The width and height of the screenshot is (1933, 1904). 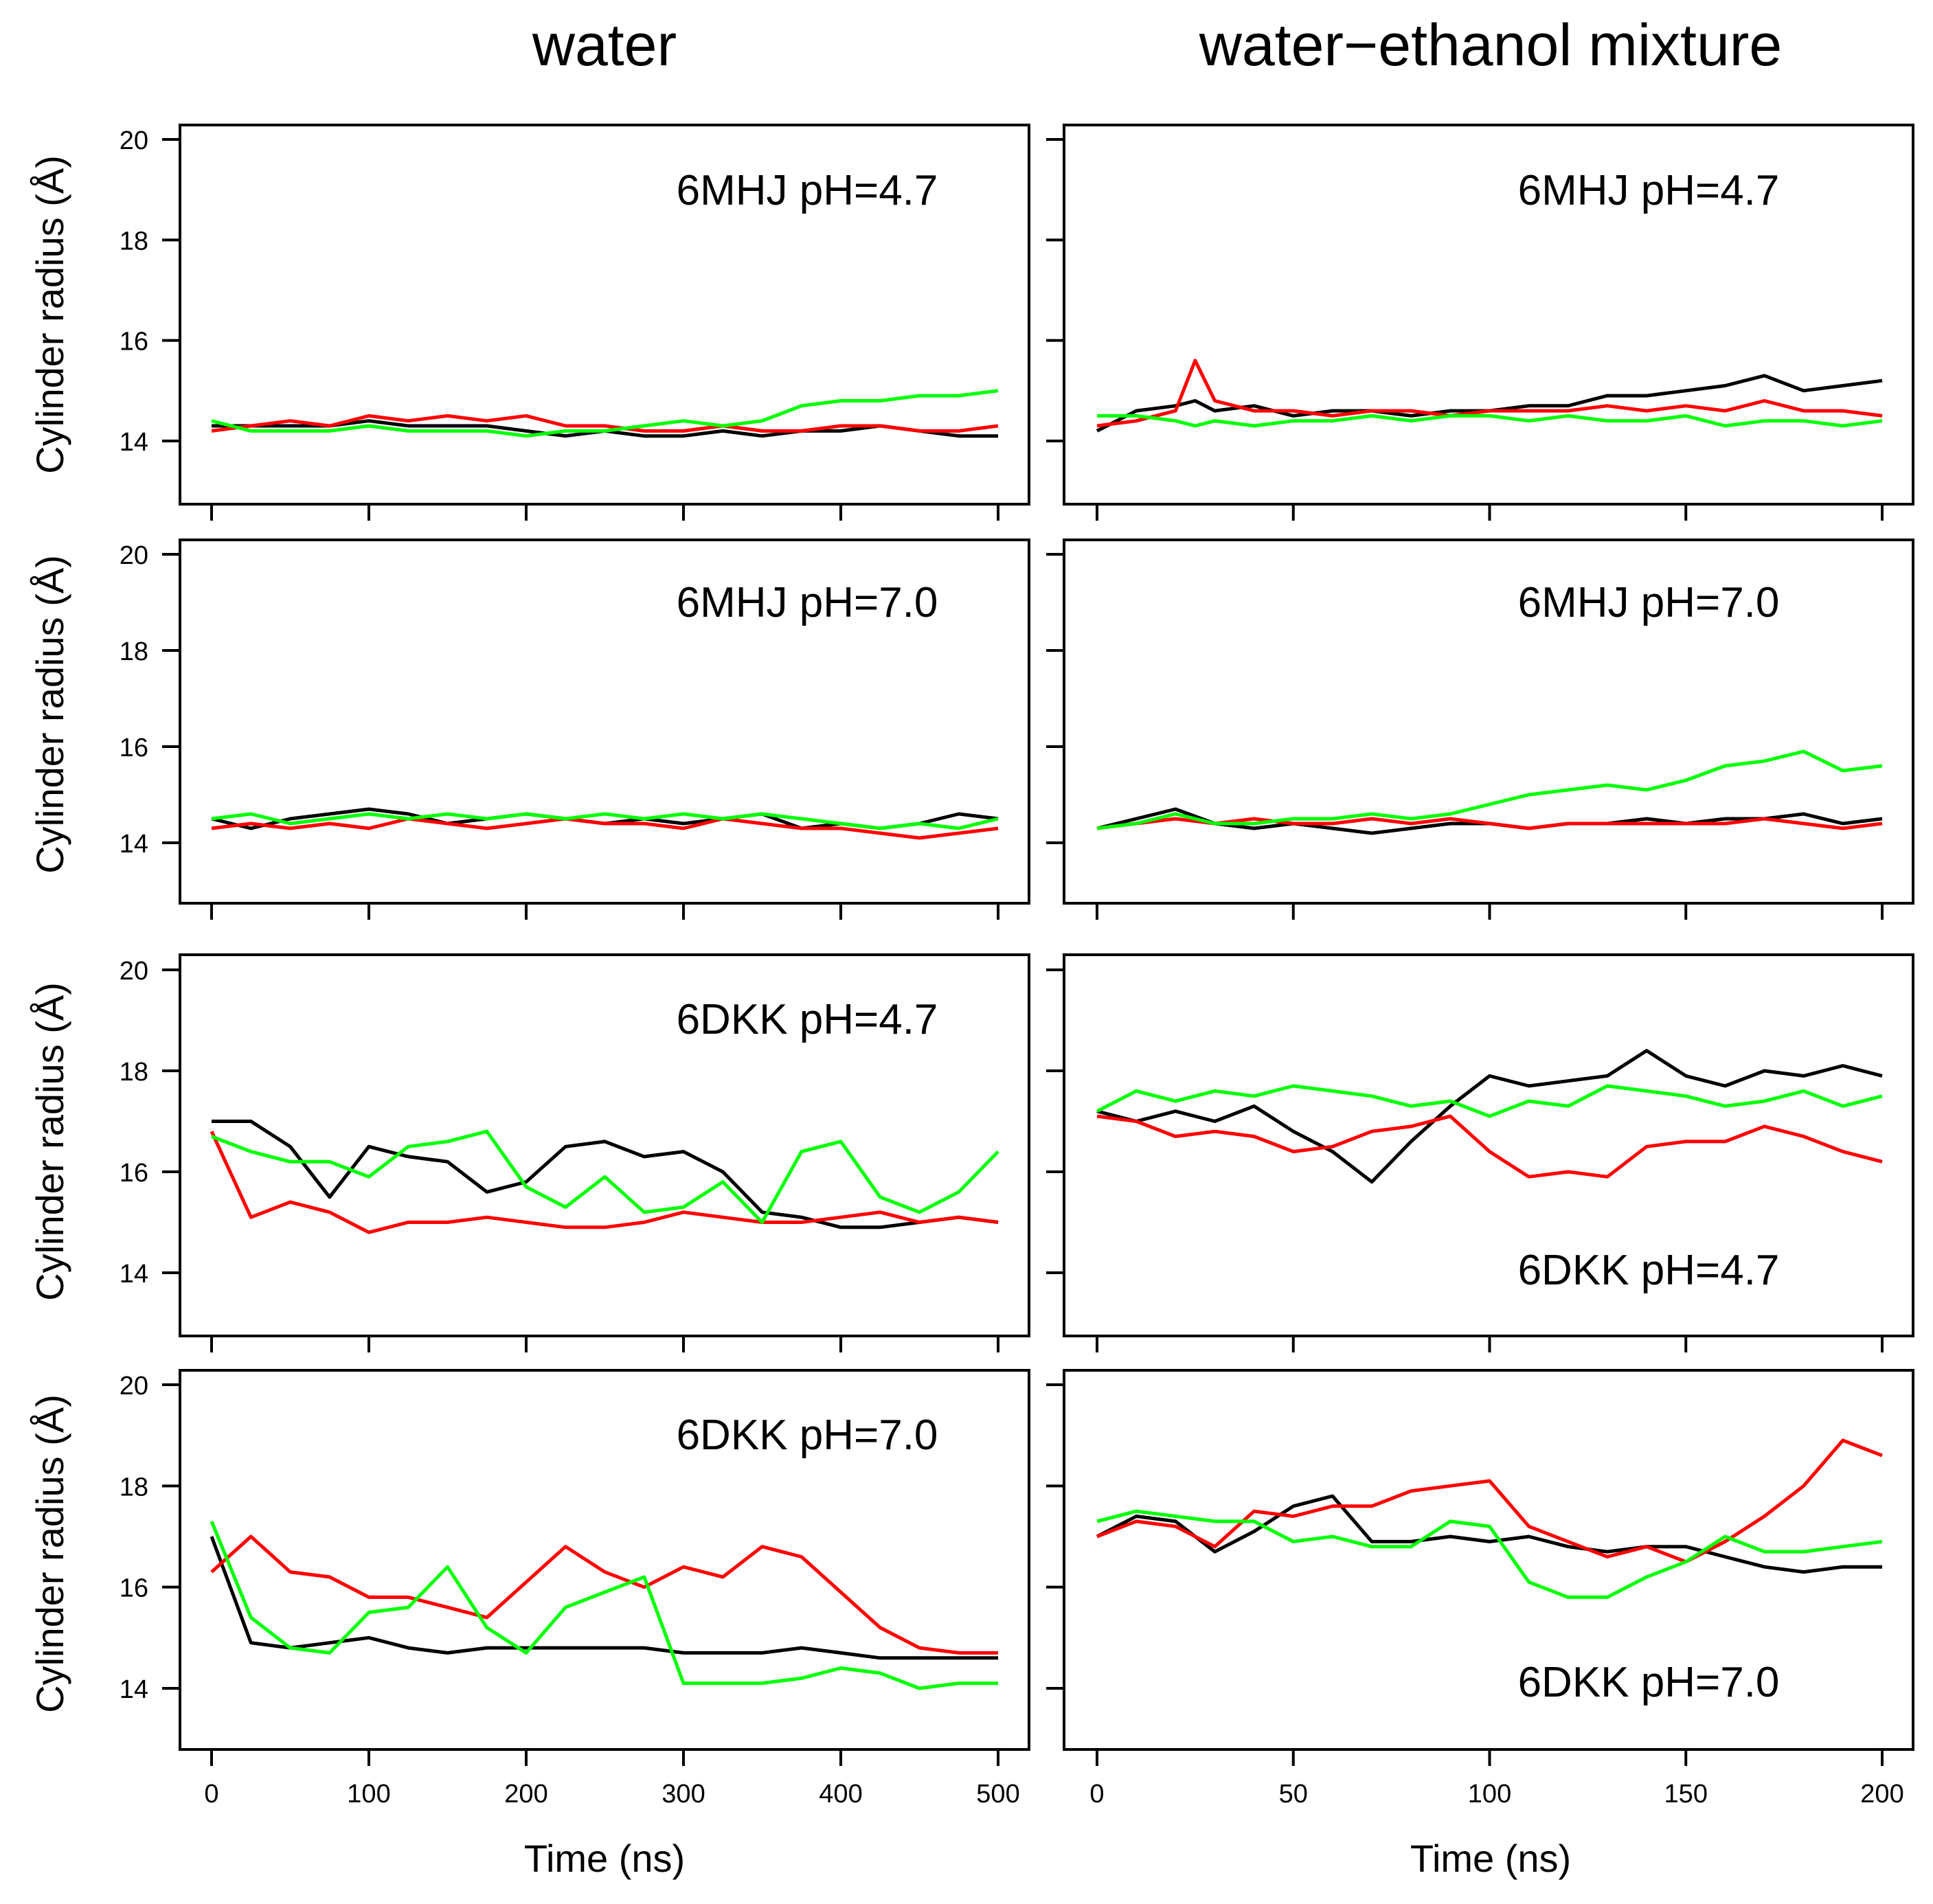 I want to click on column-title-water: water, so click(x=604, y=45).